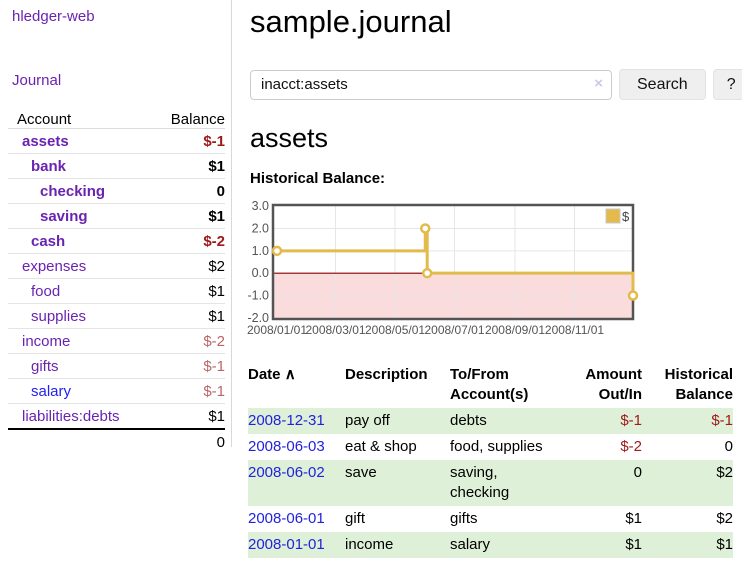  I want to click on register-header-balance: Historical Balance, so click(698, 384).